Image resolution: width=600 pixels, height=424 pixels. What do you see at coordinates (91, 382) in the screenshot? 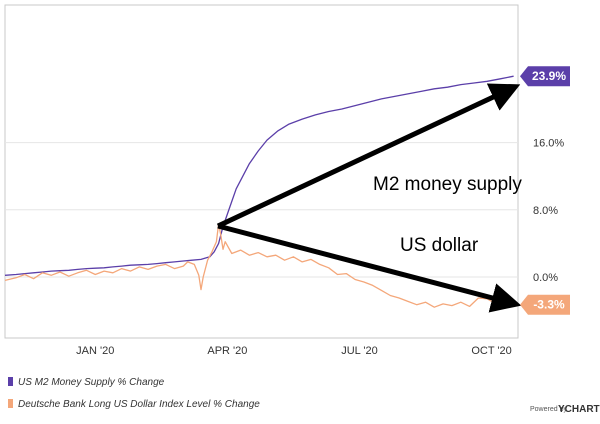
I see `legend-label-m2: US M2 Money Supply % Change` at bounding box center [91, 382].